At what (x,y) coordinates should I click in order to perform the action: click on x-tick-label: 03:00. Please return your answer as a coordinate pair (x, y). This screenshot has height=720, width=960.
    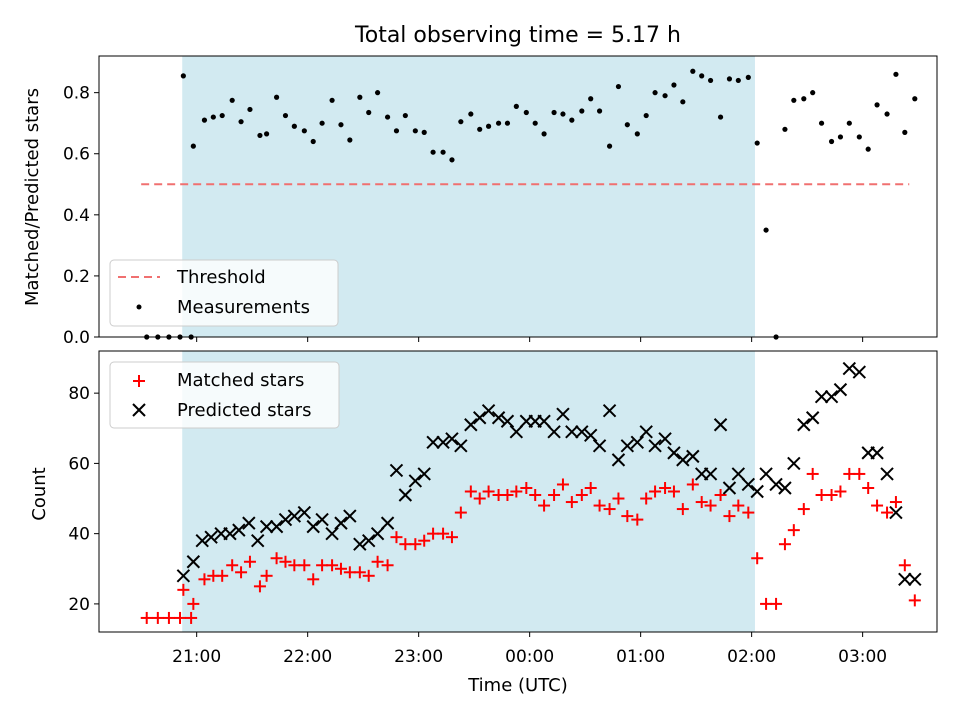
    Looking at the image, I should click on (862, 657).